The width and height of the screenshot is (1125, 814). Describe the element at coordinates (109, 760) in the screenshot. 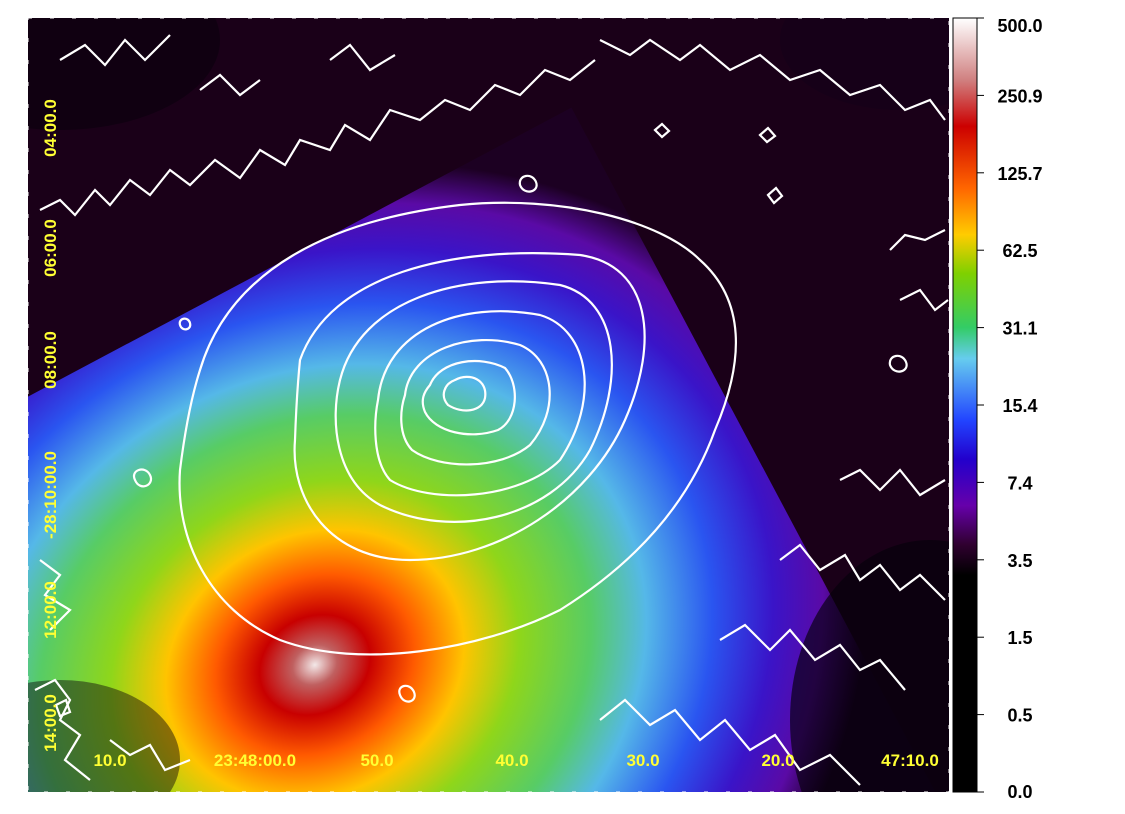

I see `x-tick-label: 10.0` at that location.